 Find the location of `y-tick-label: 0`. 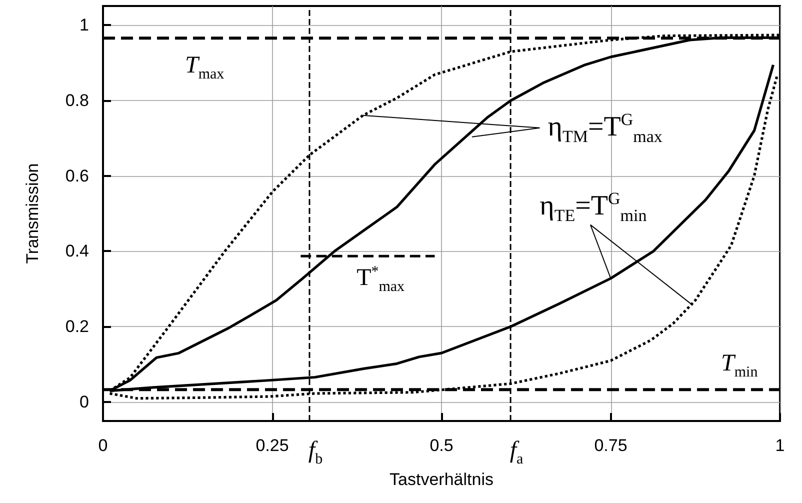

y-tick-label: 0 is located at coordinates (84, 402).